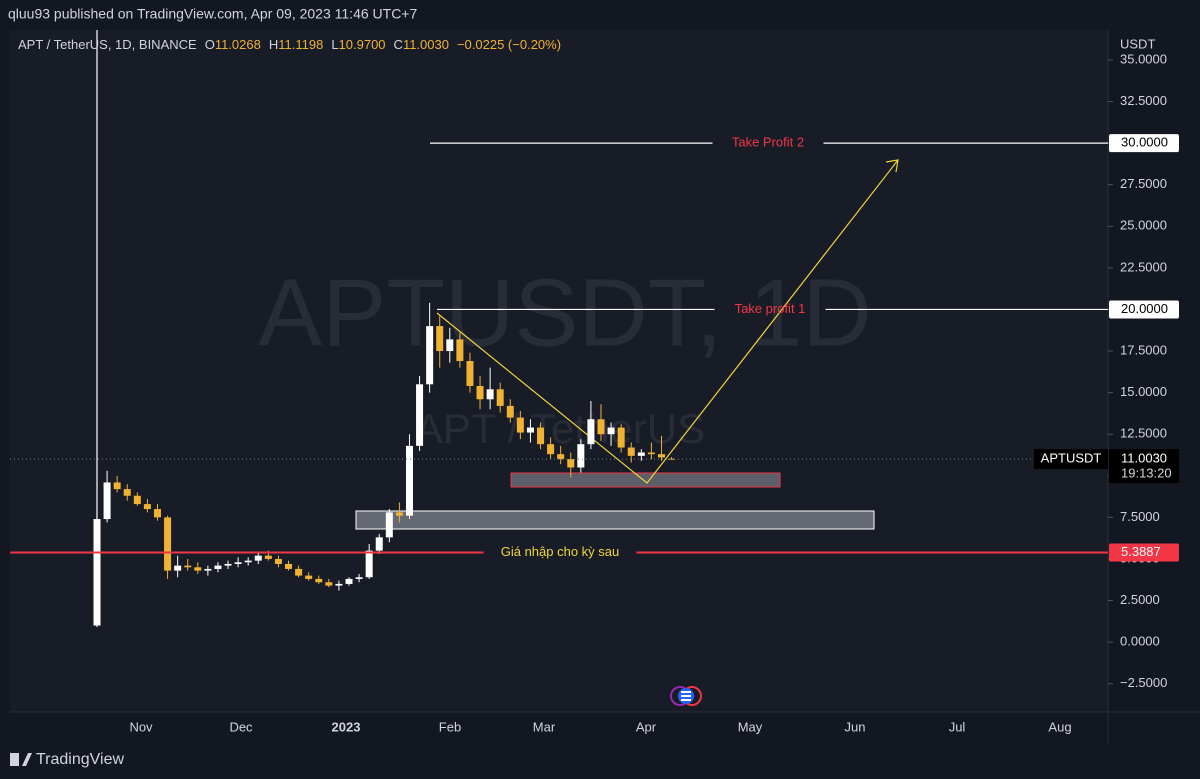 The width and height of the screenshot is (1200, 779). What do you see at coordinates (560, 551) in the screenshot?
I see `level-label: Giá nhập cho kỳ sau` at bounding box center [560, 551].